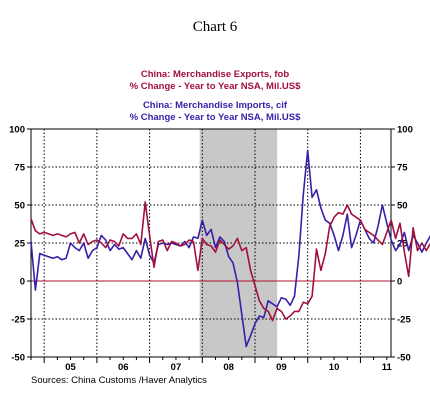 Image resolution: width=430 pixels, height=401 pixels. What do you see at coordinates (215, 105) in the screenshot?
I see `legend-imports-line1: China: Merchandise Imports, cif` at bounding box center [215, 105].